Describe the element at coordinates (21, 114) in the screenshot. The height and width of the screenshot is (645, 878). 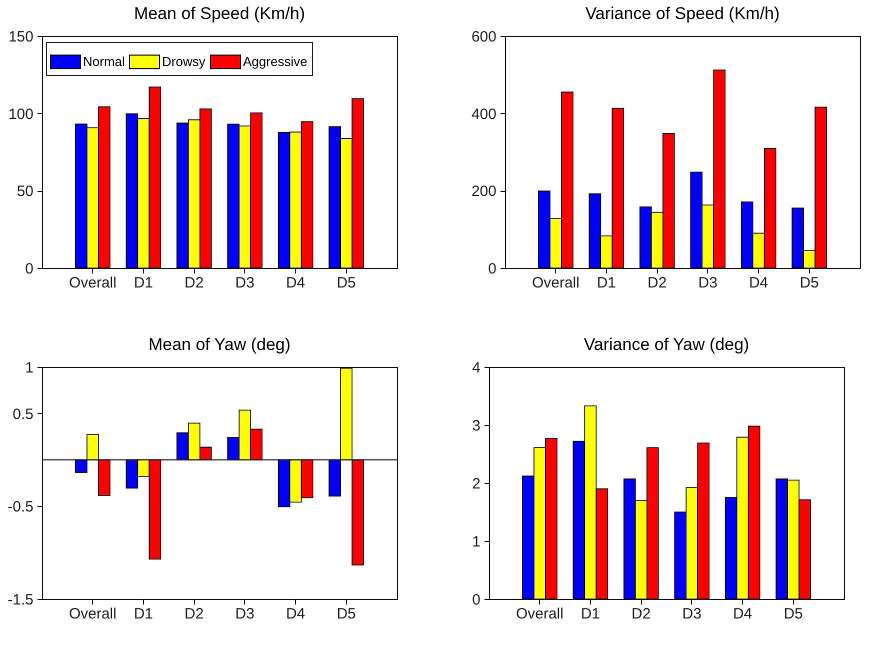
I see `y-tick-label: 100` at that location.